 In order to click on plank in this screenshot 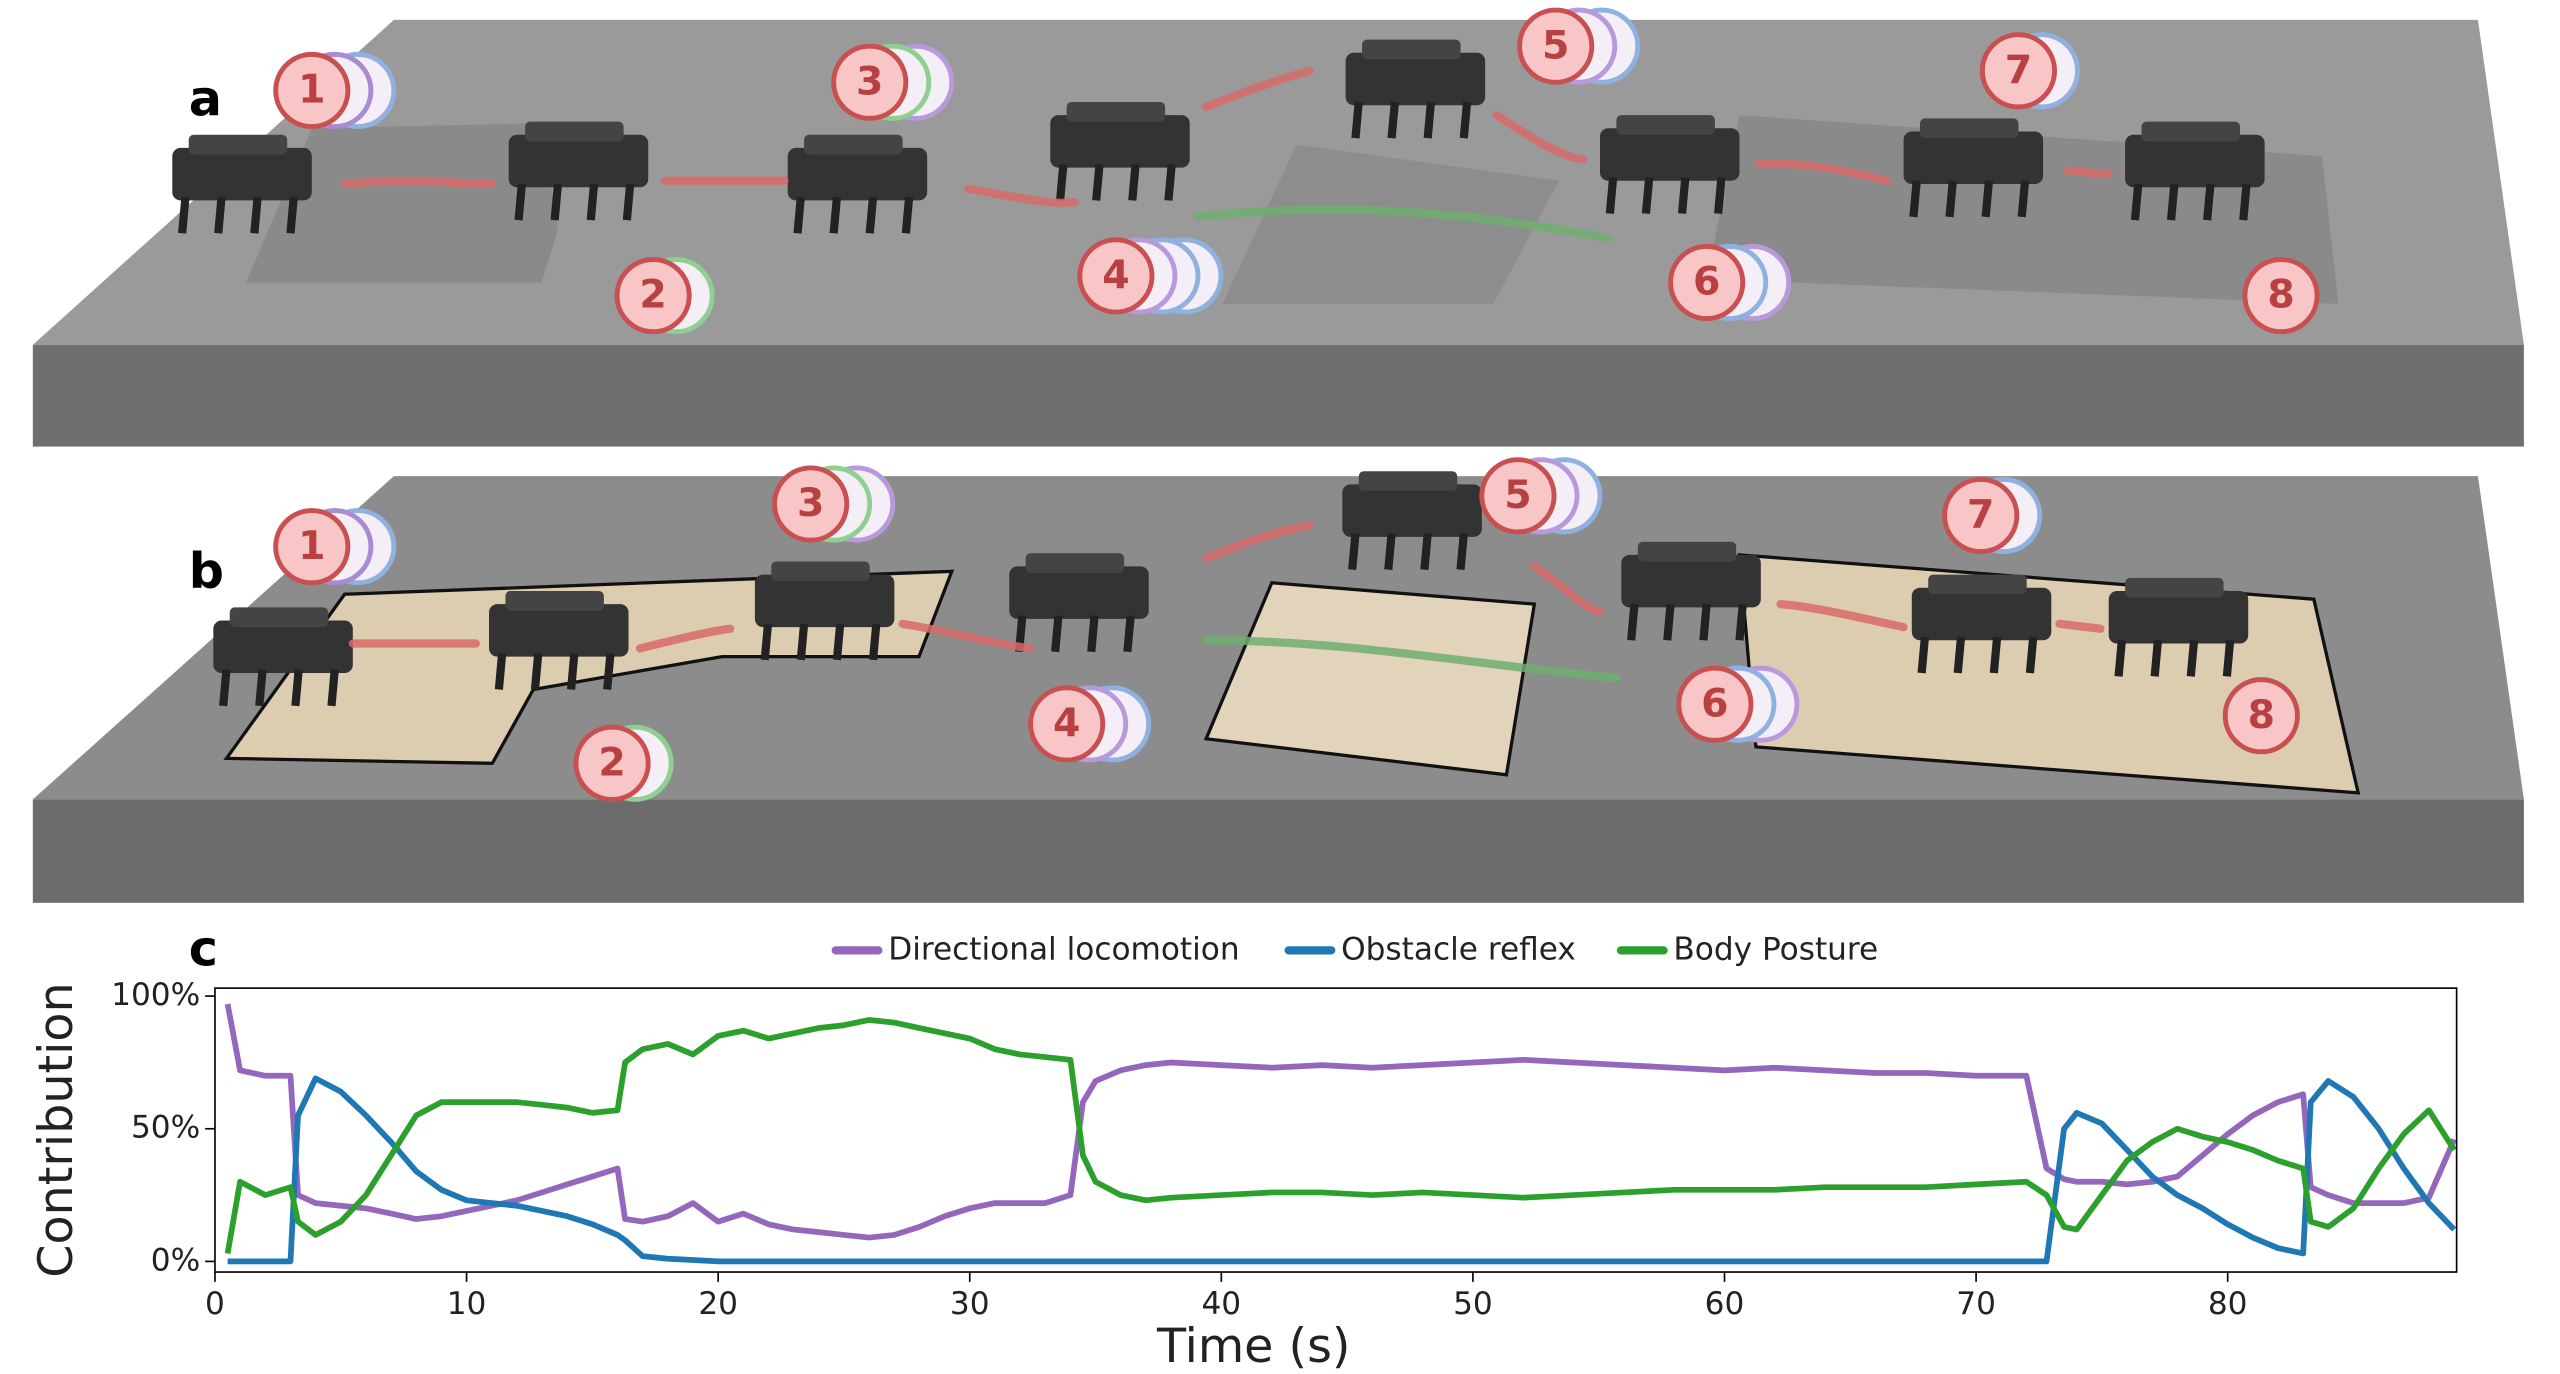, I will do `click(1370, 679)`.